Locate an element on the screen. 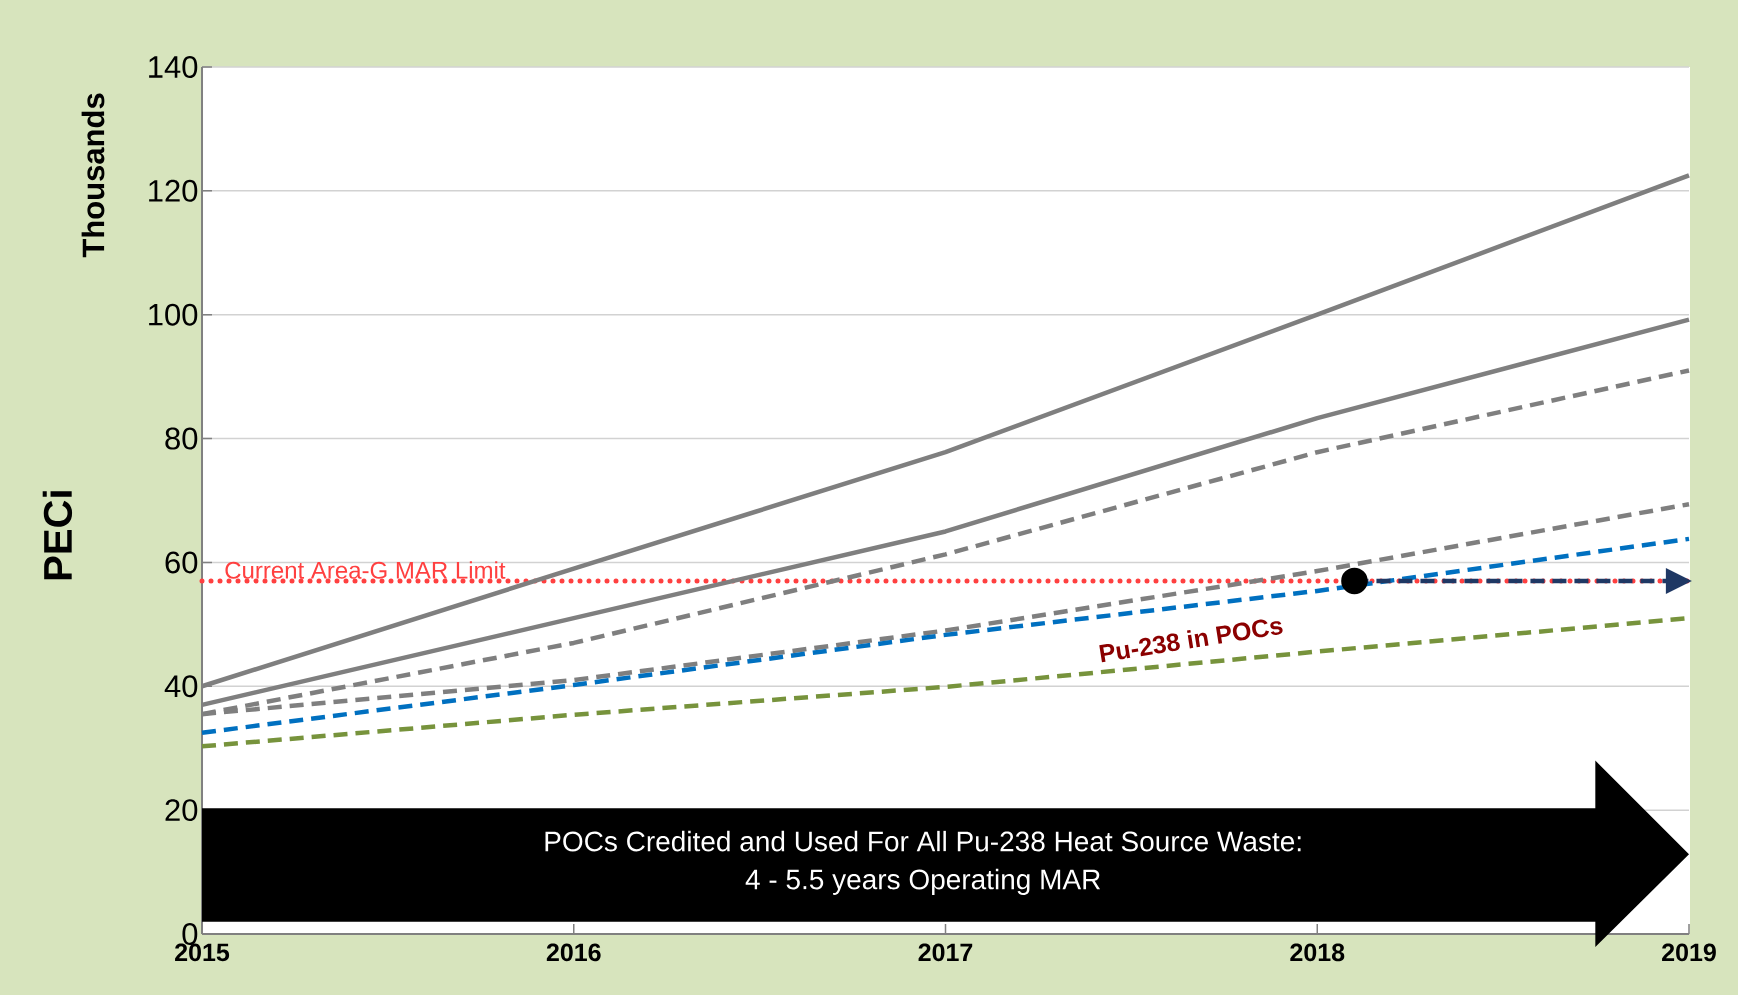  x-tick-label: 2017 is located at coordinates (945, 952).